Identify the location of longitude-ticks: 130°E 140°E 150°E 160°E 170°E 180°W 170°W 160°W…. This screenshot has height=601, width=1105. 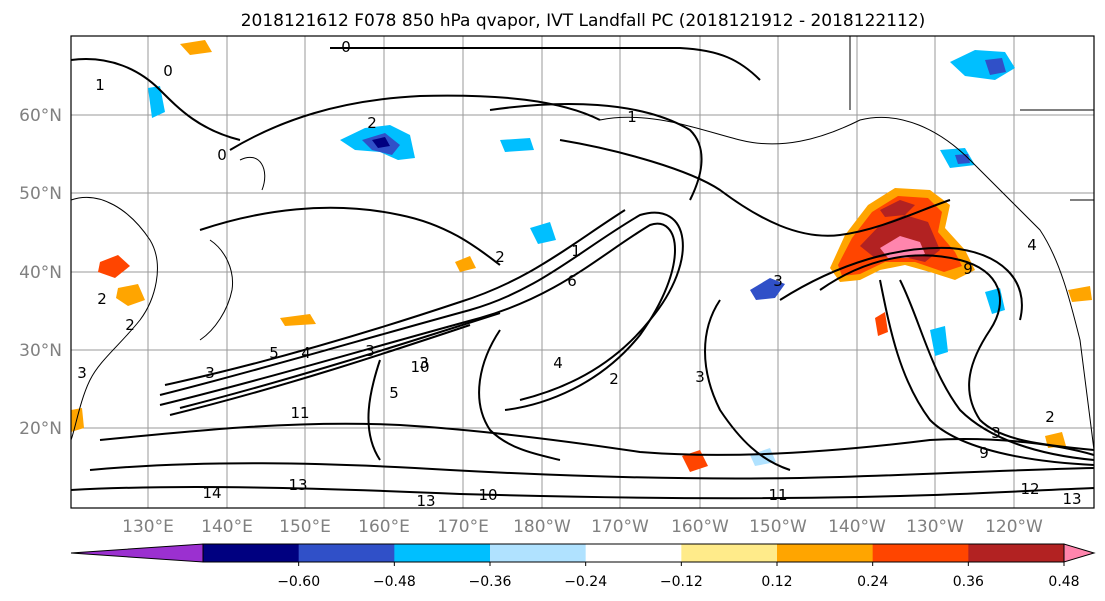
(582, 527).